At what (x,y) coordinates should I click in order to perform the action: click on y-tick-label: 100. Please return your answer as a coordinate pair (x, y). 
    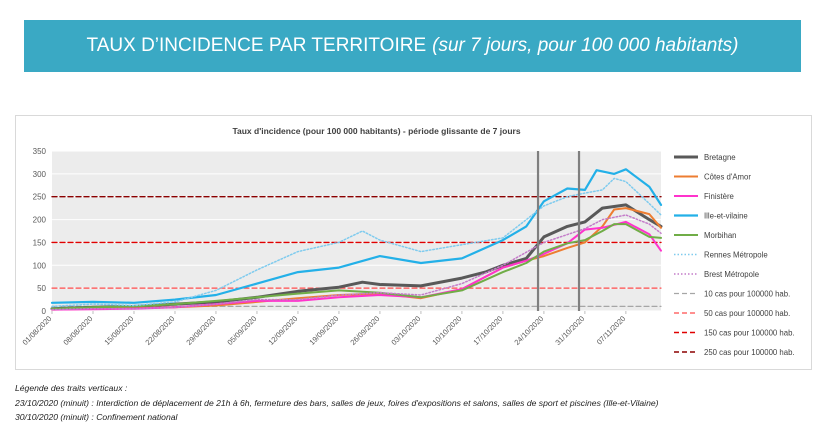
    Looking at the image, I should click on (40, 265).